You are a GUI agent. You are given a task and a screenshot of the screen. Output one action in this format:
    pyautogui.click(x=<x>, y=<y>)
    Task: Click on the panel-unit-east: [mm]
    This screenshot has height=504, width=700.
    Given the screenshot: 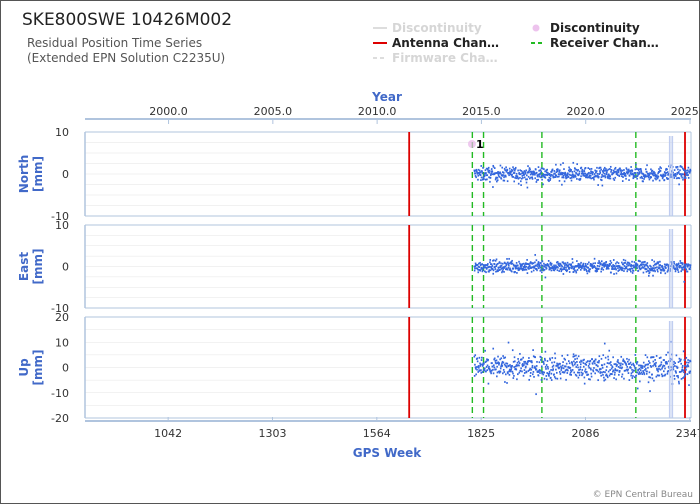 What is the action you would take?
    pyautogui.click(x=38, y=267)
    